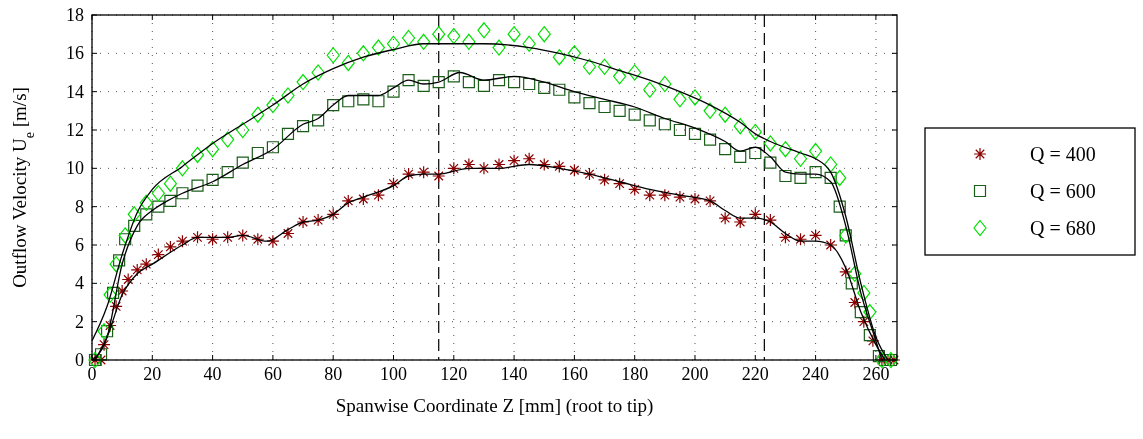  Describe the element at coordinates (75, 91) in the screenshot. I see `y-tick-label: 14` at that location.